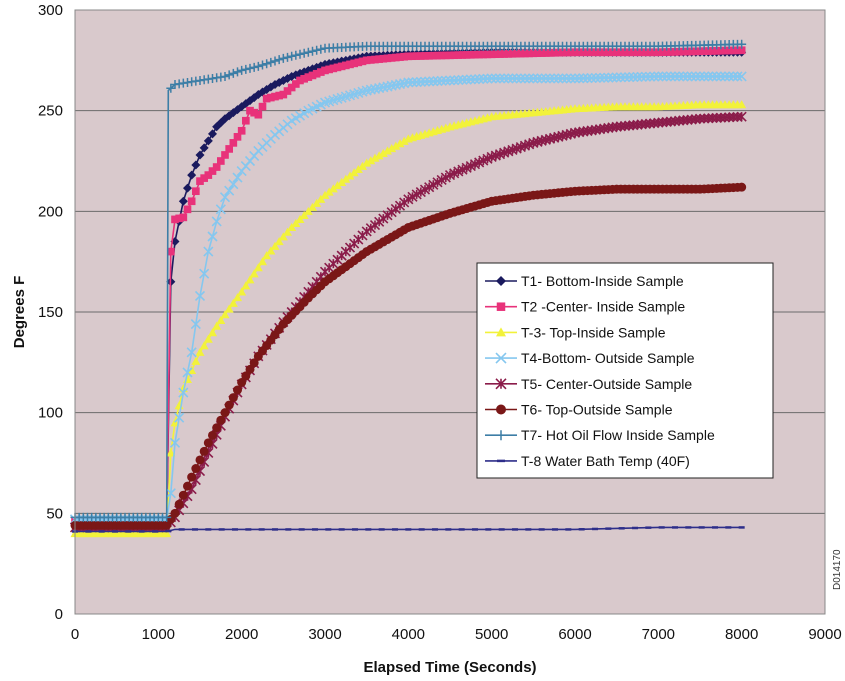 Image resolution: width=845 pixels, height=681 pixels. What do you see at coordinates (606, 384) in the screenshot?
I see `legend-label: T5- Center-Outside Sample` at bounding box center [606, 384].